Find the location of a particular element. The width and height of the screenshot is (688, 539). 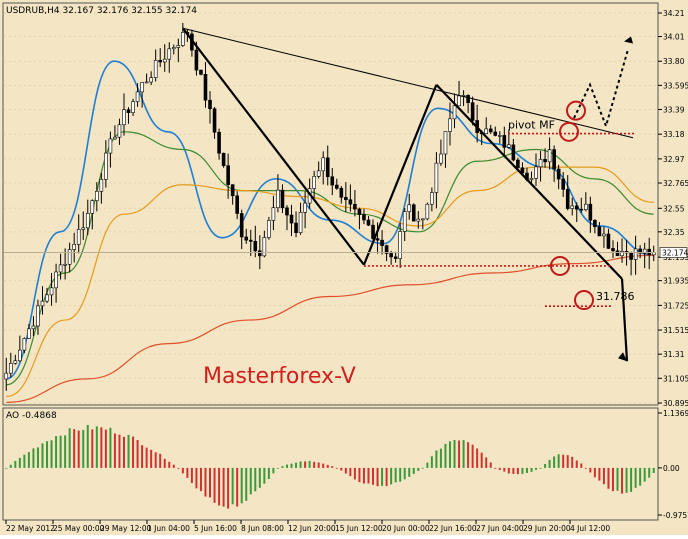

projected-path is located at coordinates (601, 89).